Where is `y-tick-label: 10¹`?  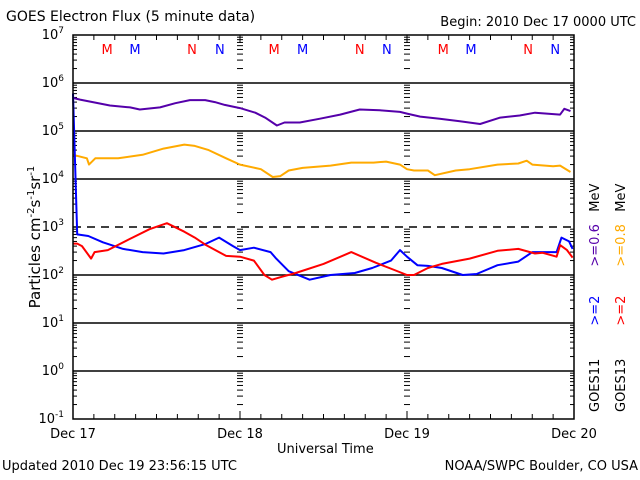 y-tick-label: 10¹ is located at coordinates (52, 322).